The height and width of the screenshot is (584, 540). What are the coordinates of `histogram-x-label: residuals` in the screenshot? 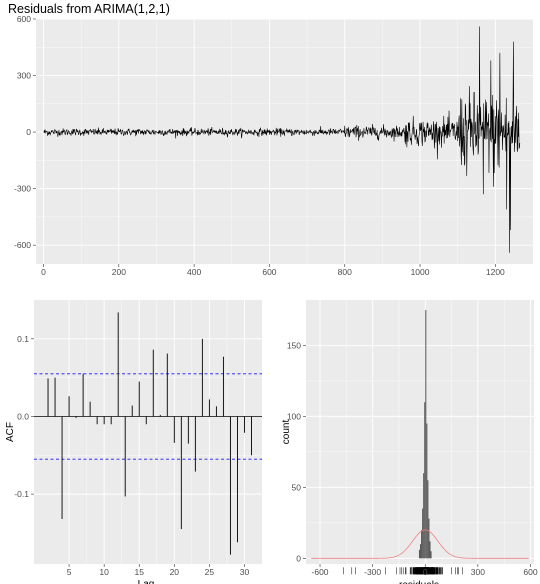 It's located at (419, 582).